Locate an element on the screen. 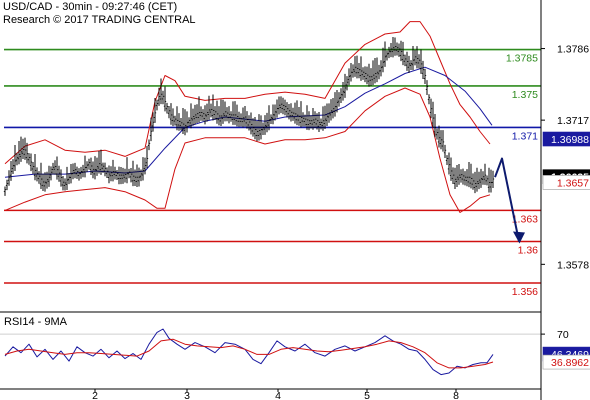 This screenshot has width=590, height=400. level-label-1.36: 1.36 is located at coordinates (528, 251).